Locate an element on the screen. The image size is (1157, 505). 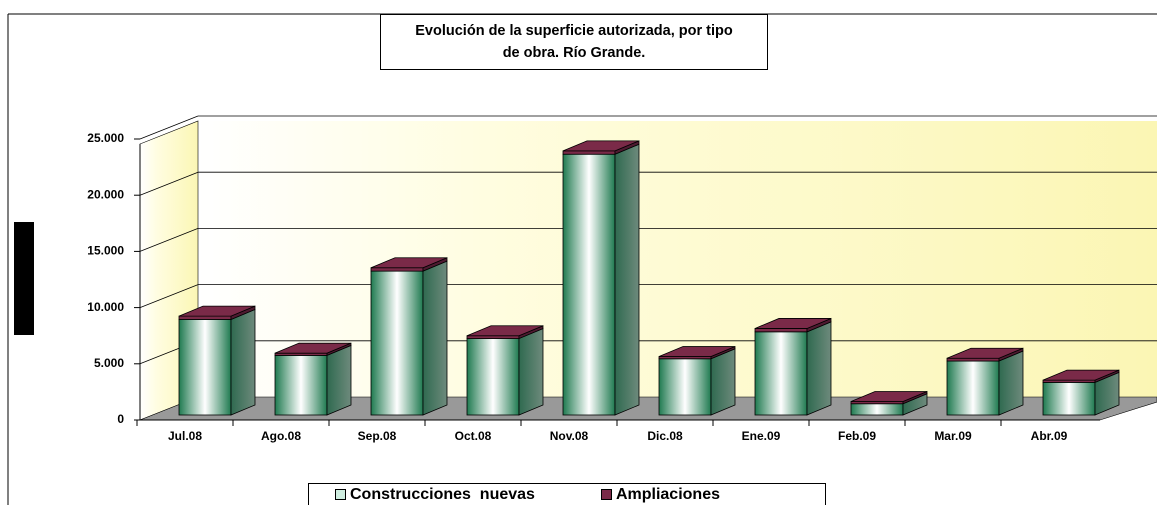
y-tick-label: 20.000 is located at coordinates (105, 194).